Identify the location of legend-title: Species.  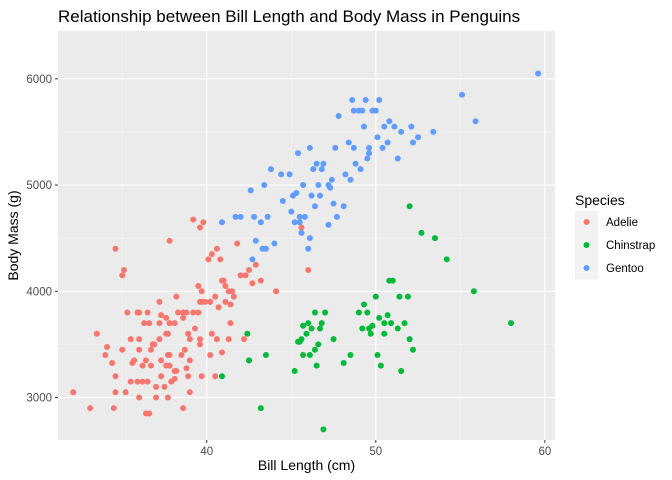
(600, 200).